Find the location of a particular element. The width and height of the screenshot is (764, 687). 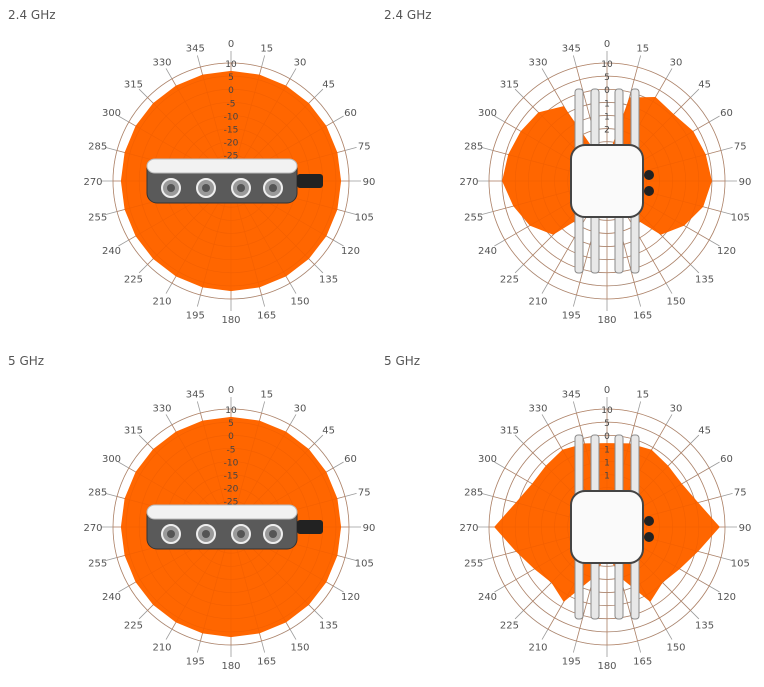

radial-tick-label: 2 is located at coordinates (607, 131).